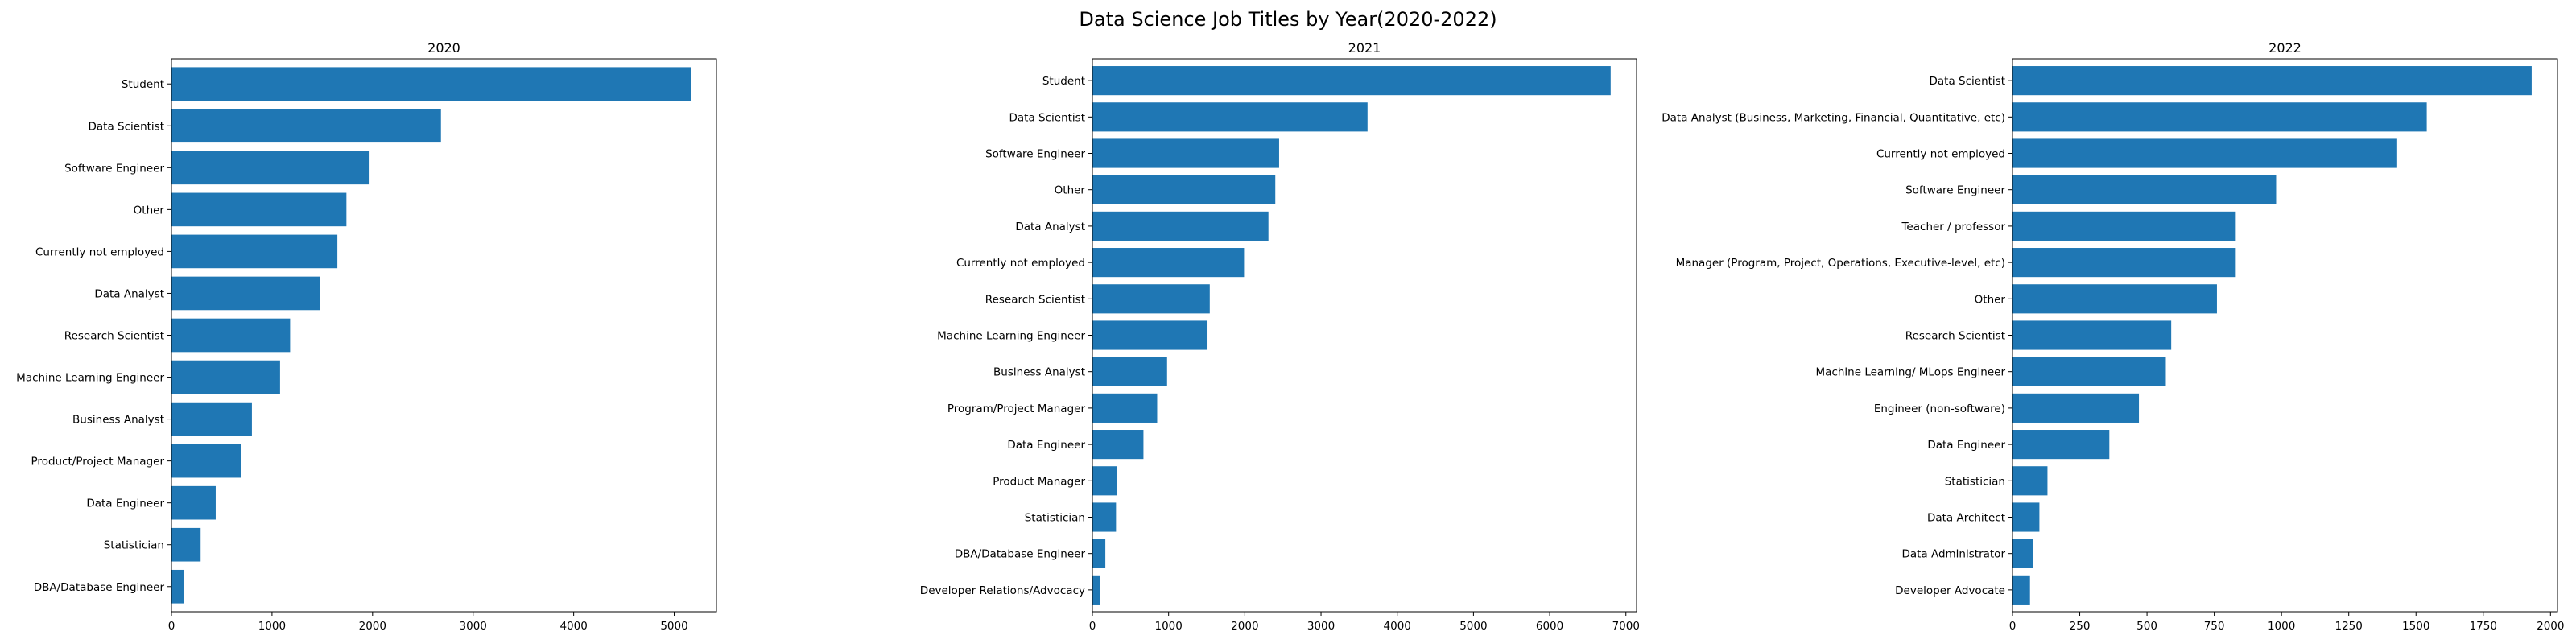 Image resolution: width=2576 pixels, height=644 pixels. I want to click on y-tick-label: Product Manager, so click(1039, 482).